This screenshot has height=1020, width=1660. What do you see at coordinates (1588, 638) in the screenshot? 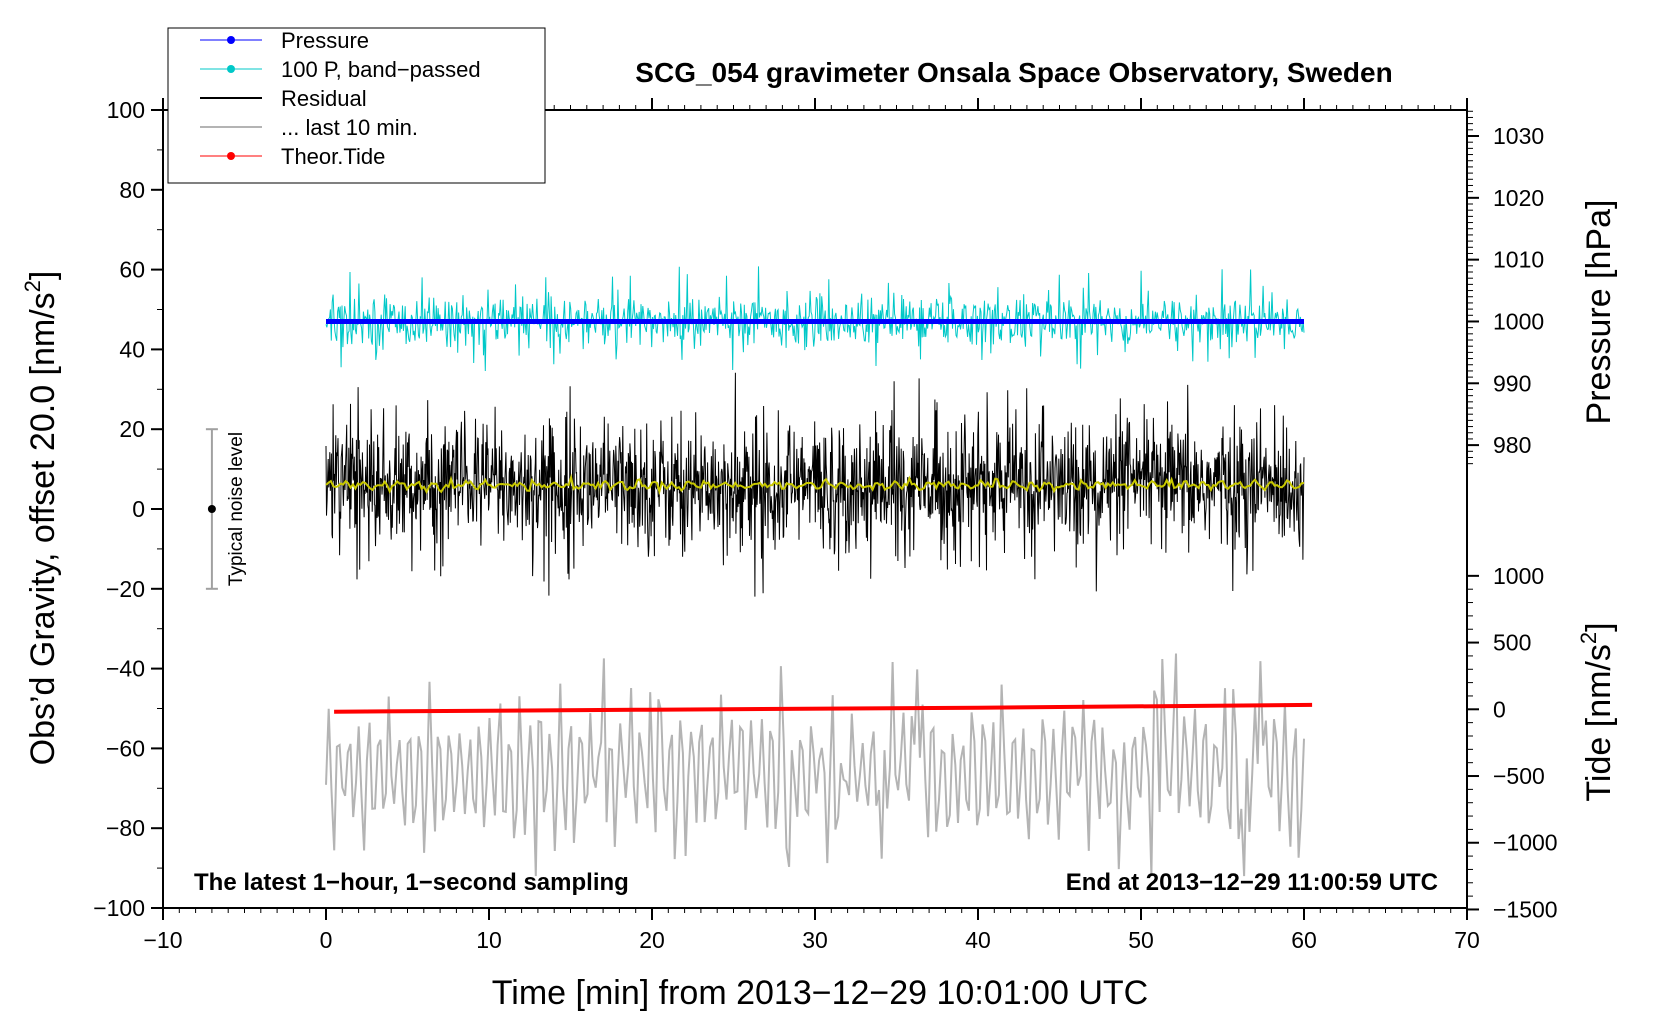
I see `tide-axis-title-sup: 2` at bounding box center [1588, 638].